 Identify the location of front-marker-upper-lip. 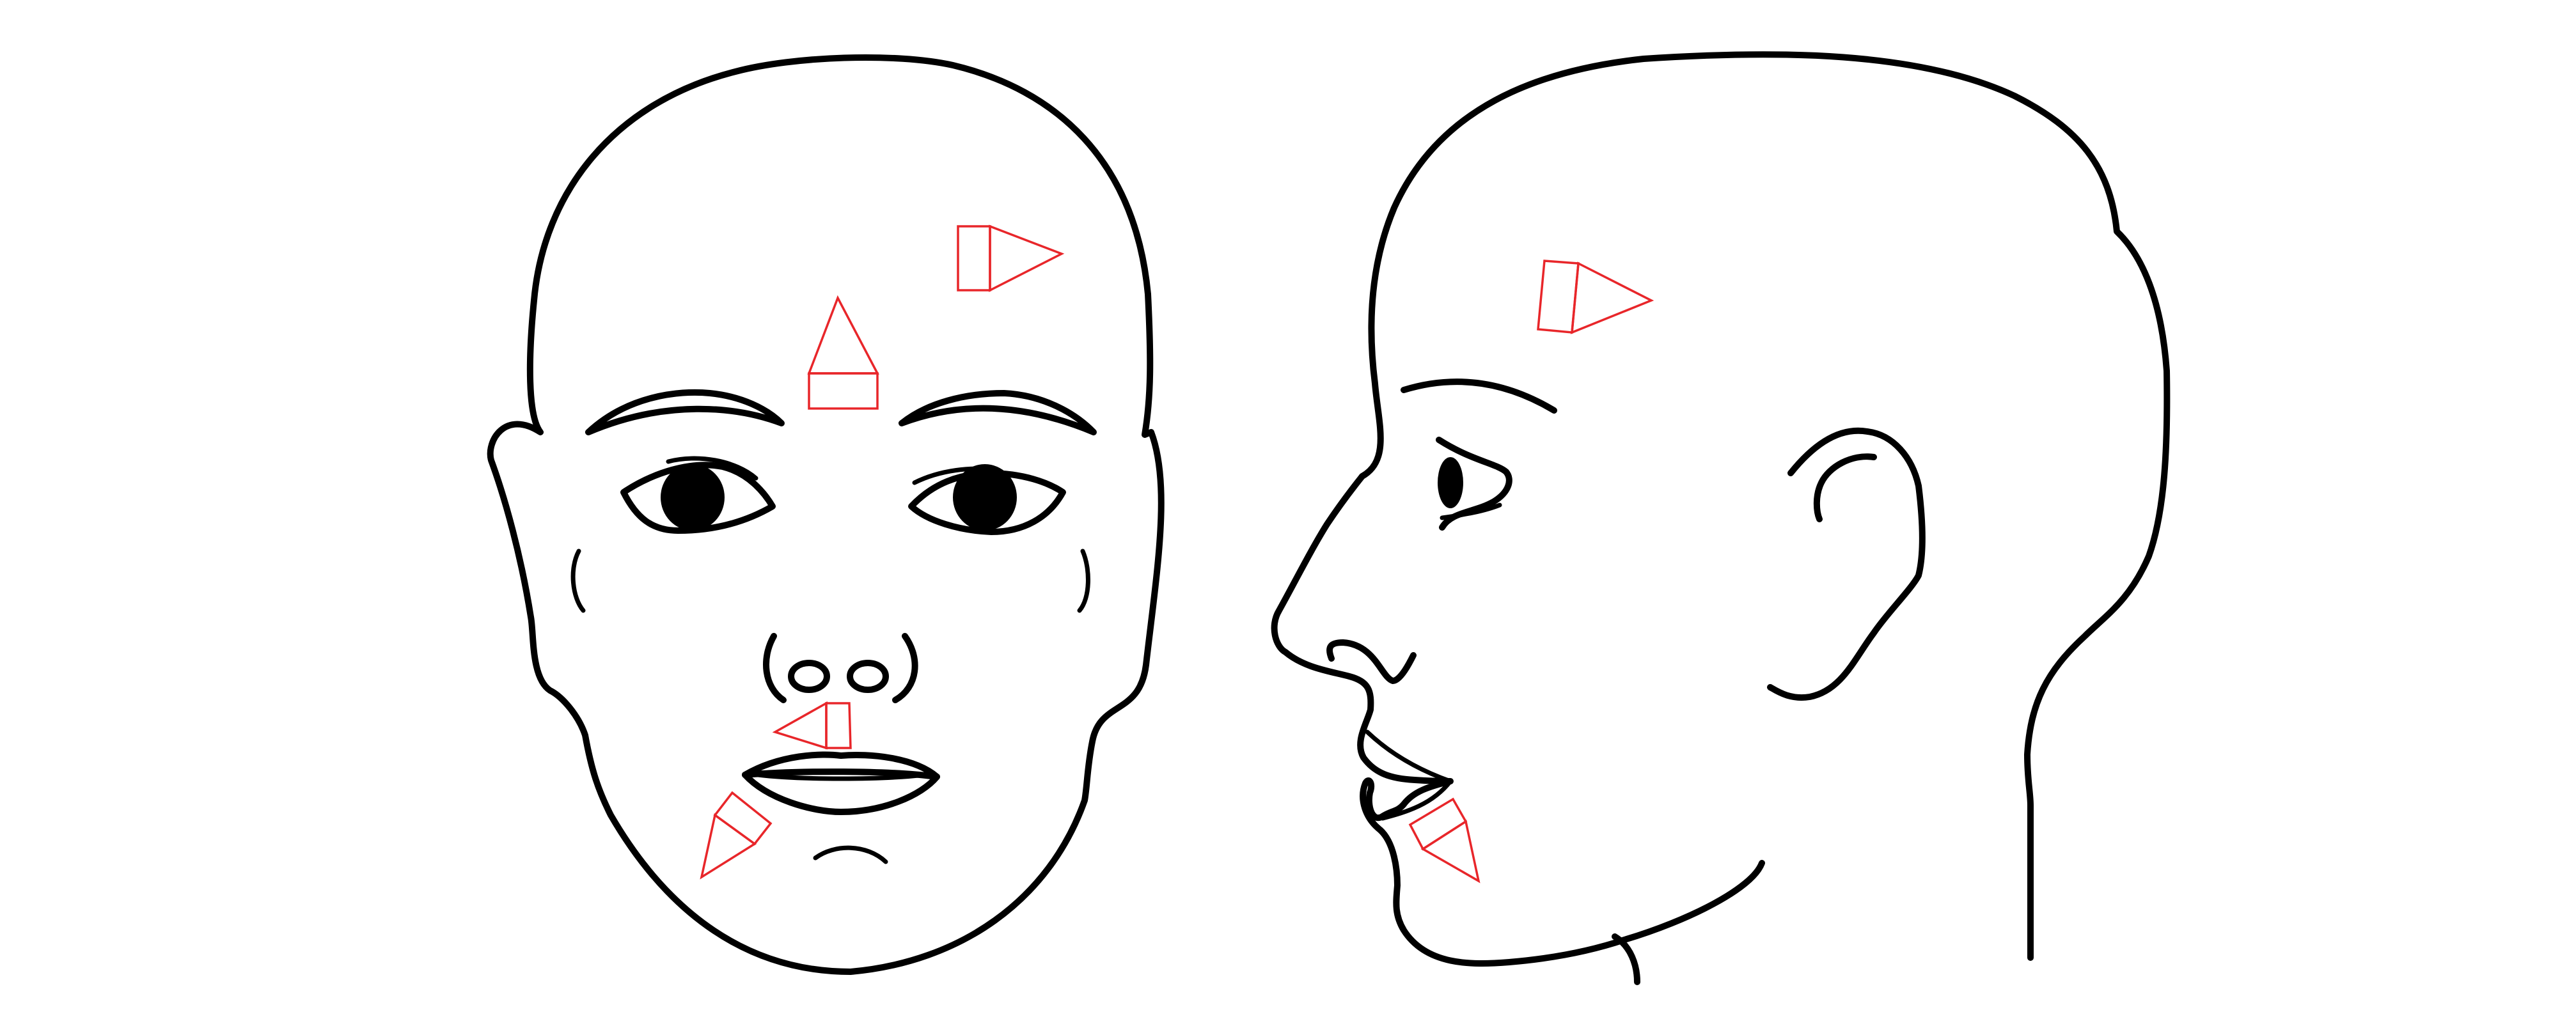
(812, 726).